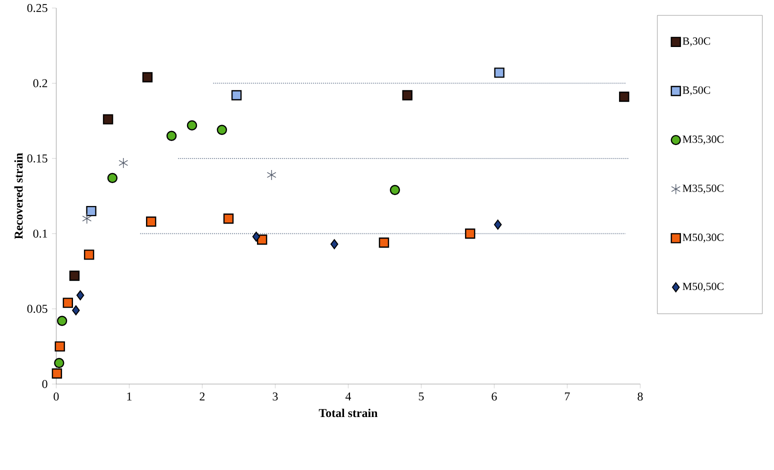 The image size is (774, 470). I want to click on x-tick-label: 4, so click(348, 396).